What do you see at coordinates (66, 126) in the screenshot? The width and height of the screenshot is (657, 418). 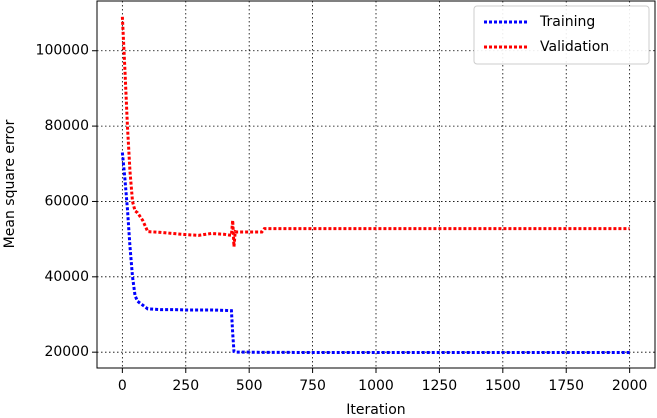 I see `y-tick-label: 80000` at bounding box center [66, 126].